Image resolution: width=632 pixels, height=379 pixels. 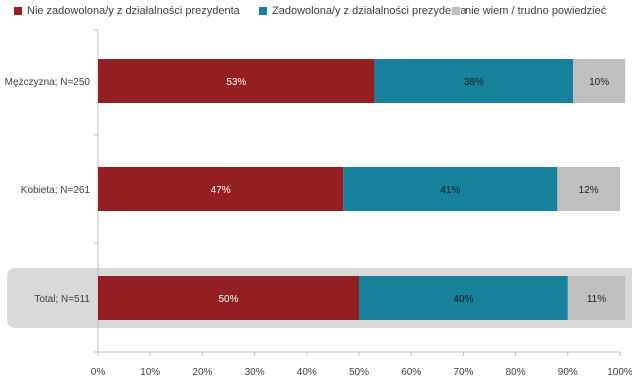 I want to click on data-label: 12%, so click(x=589, y=190).